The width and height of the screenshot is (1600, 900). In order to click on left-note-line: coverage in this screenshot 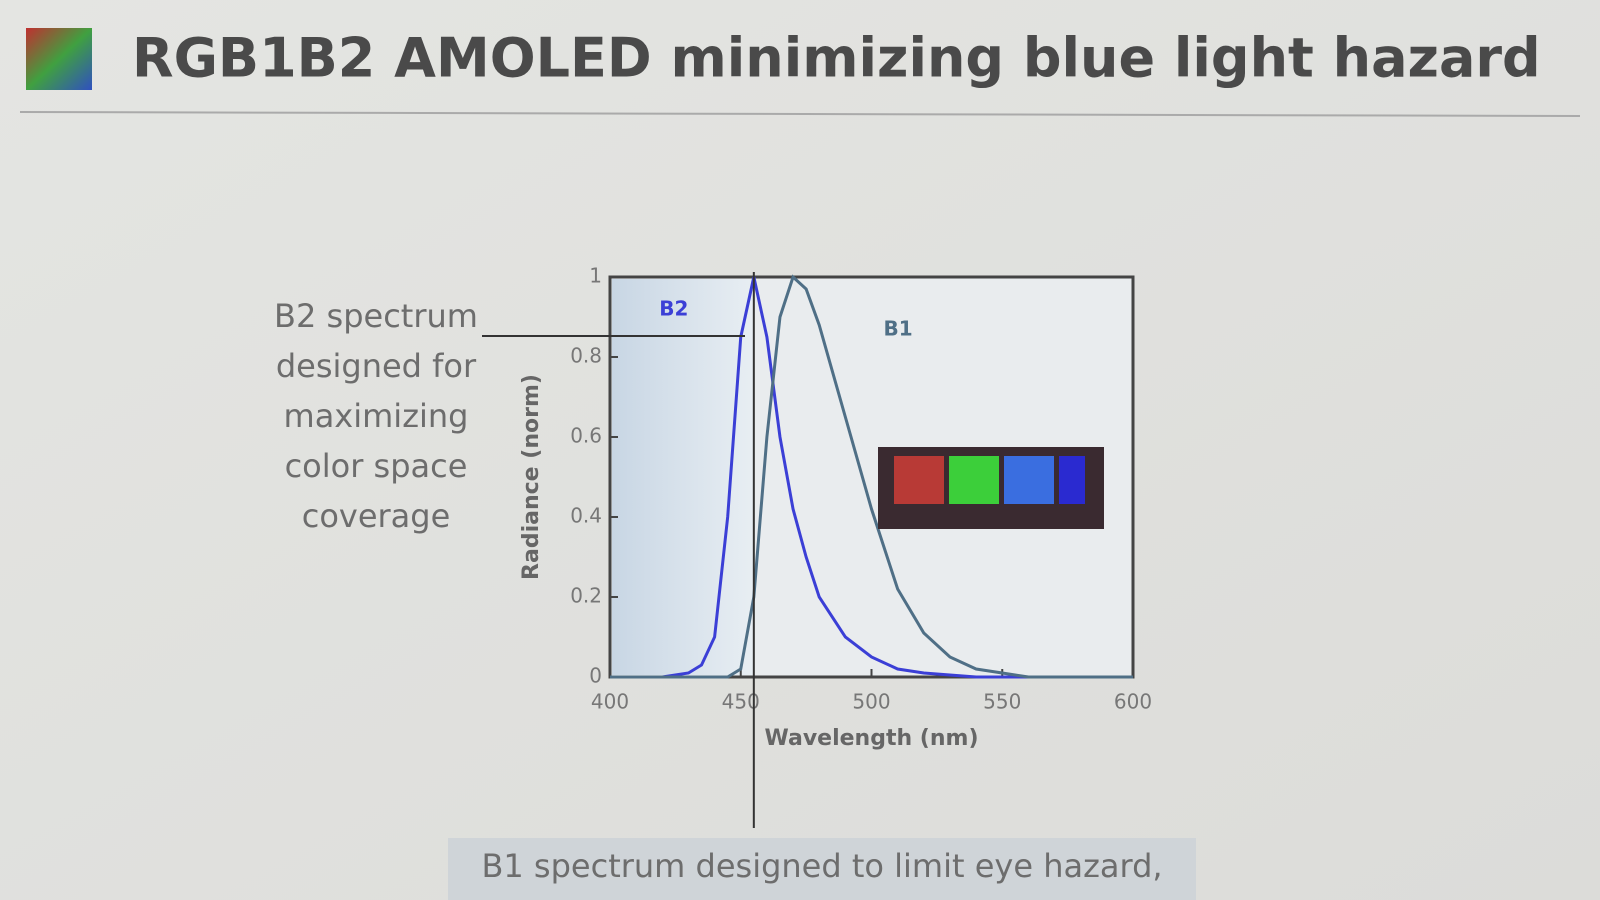, I will do `click(376, 516)`.